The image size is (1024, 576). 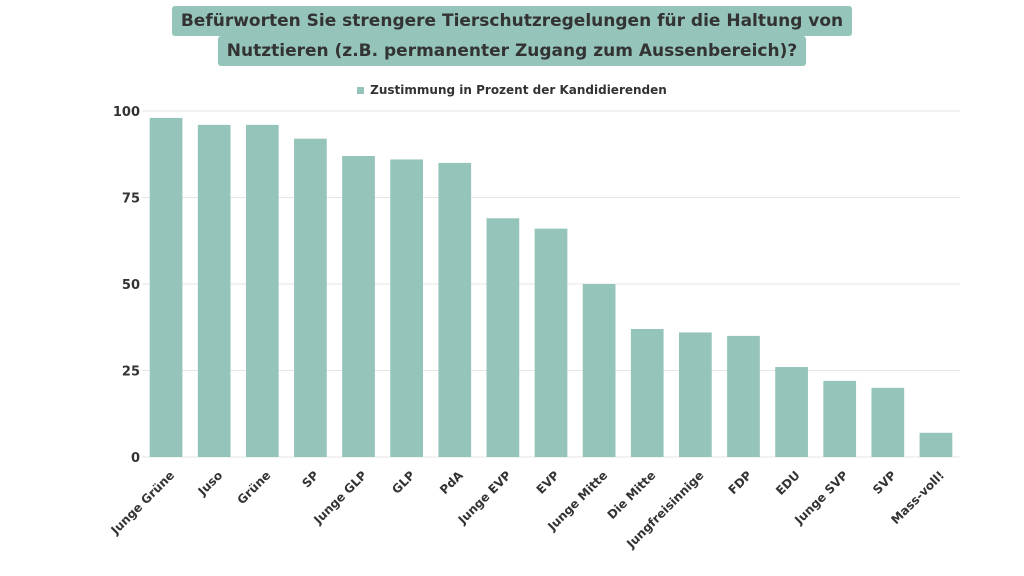 What do you see at coordinates (131, 372) in the screenshot?
I see `y-tick-label-25: 25` at bounding box center [131, 372].